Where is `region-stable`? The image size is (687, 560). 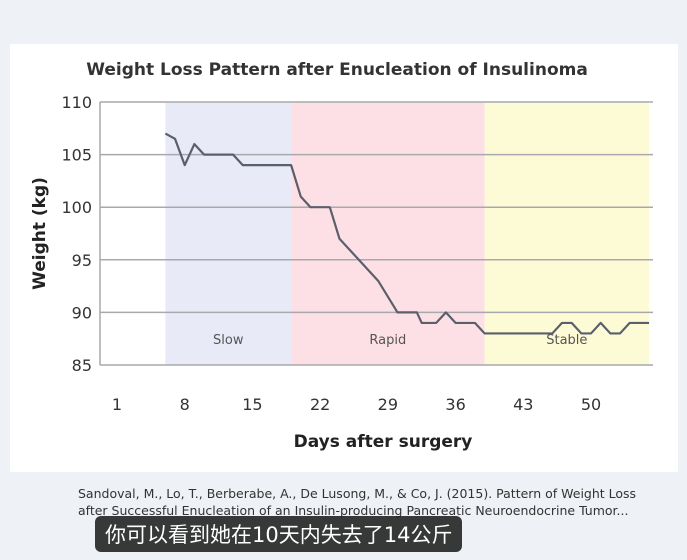
region-stable is located at coordinates (567, 233).